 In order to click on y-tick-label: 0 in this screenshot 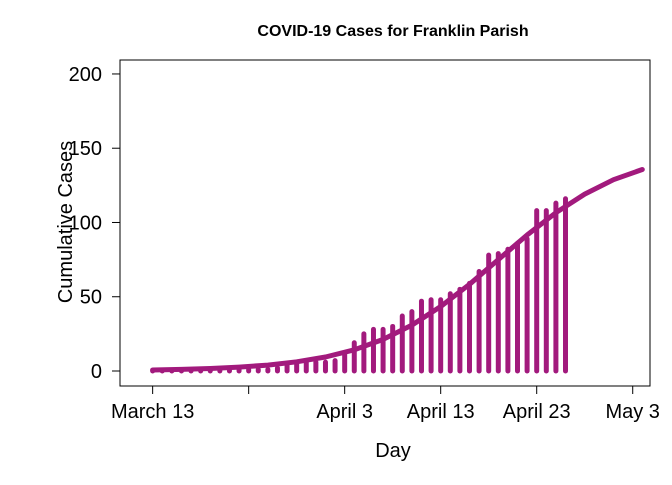, I will do `click(96, 372)`.